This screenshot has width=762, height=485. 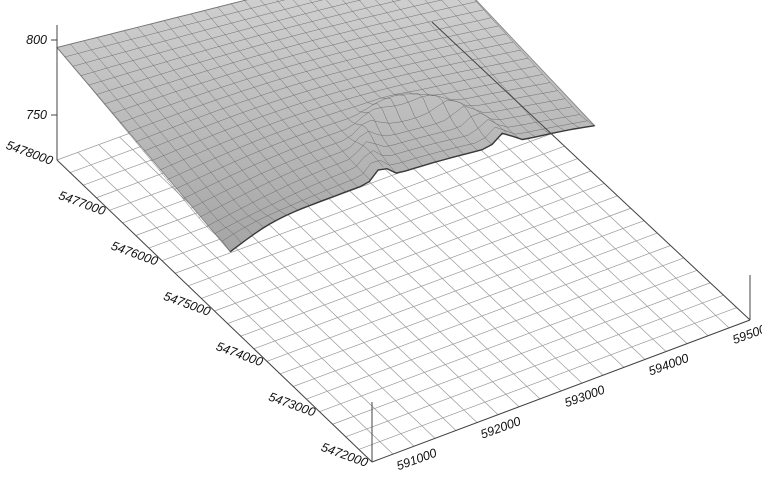 What do you see at coordinates (82, 203) in the screenshot?
I see `y-tick-label: 5477000` at bounding box center [82, 203].